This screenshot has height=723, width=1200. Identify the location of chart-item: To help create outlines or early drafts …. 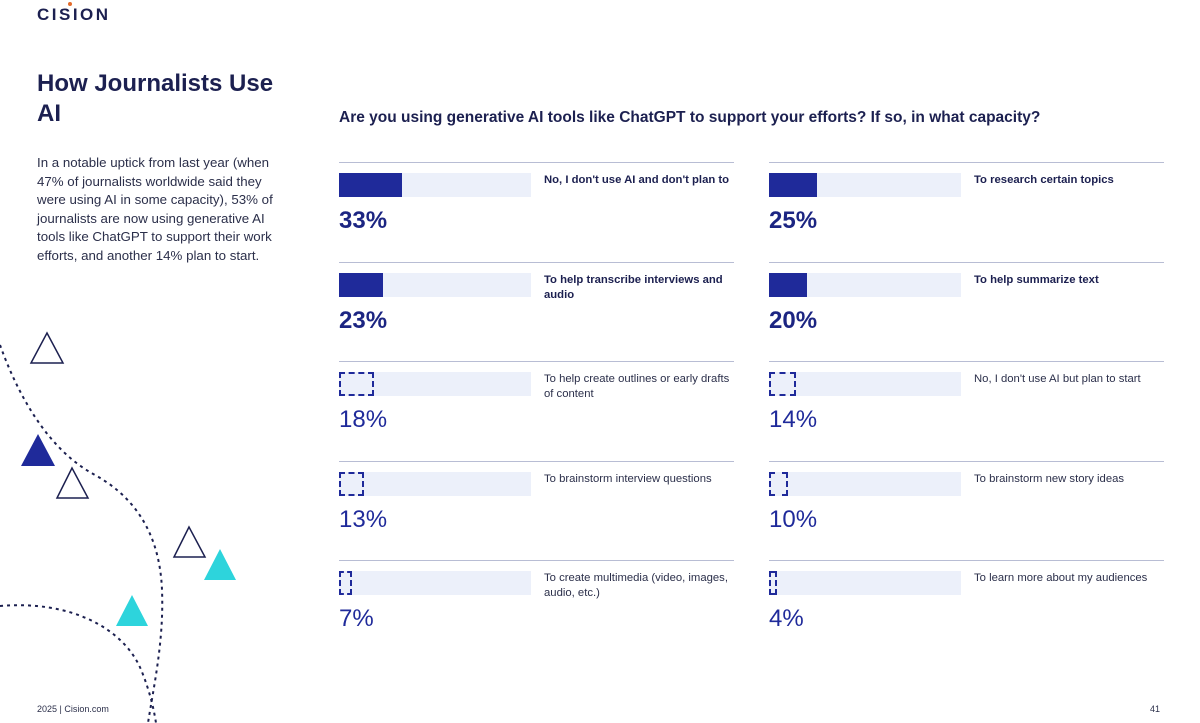
(536, 411).